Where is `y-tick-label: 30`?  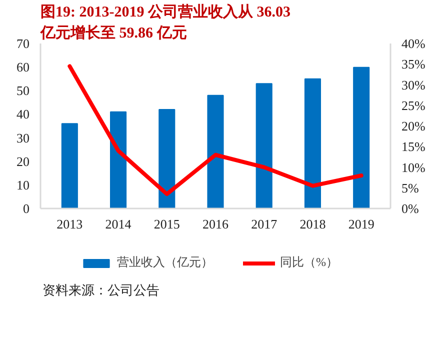
y-tick-label: 30 is located at coordinates (23, 138).